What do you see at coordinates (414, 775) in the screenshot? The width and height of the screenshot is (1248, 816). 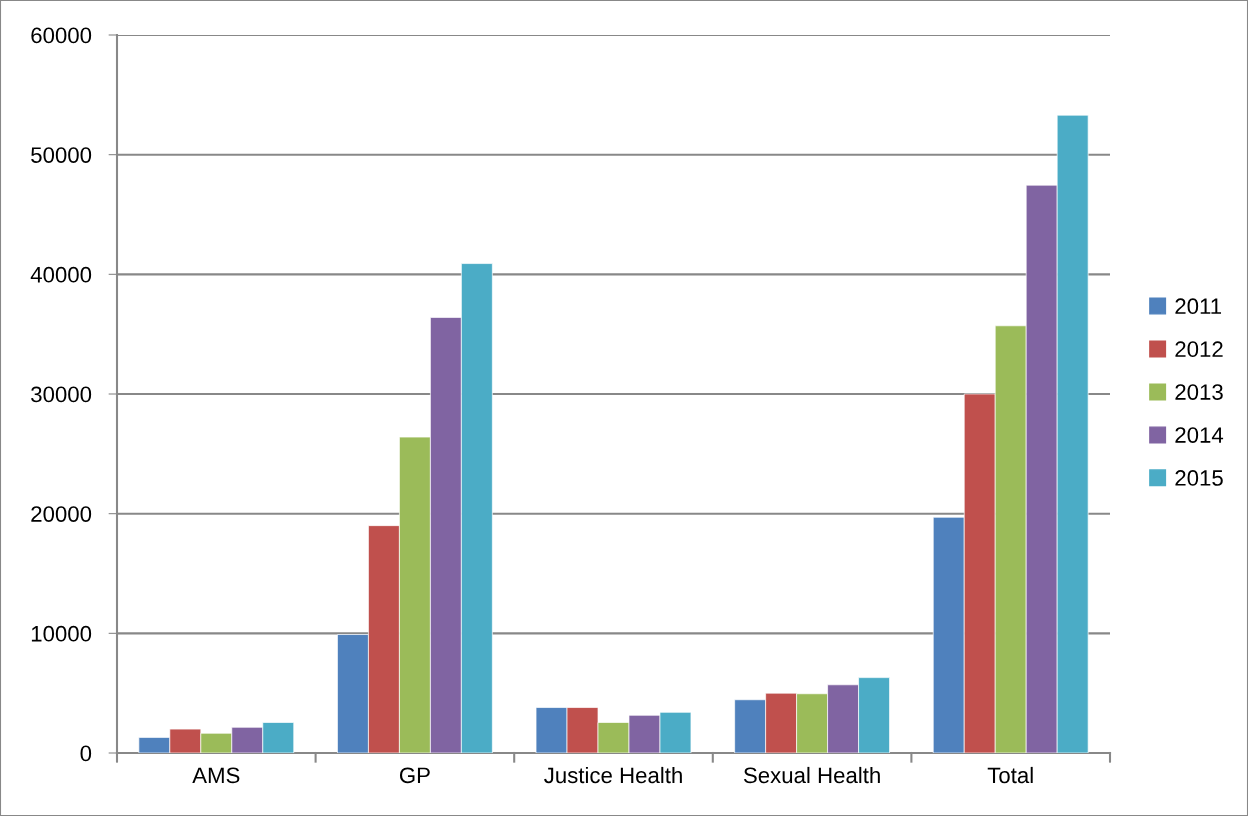 I see `x-tick-label: GP` at bounding box center [414, 775].